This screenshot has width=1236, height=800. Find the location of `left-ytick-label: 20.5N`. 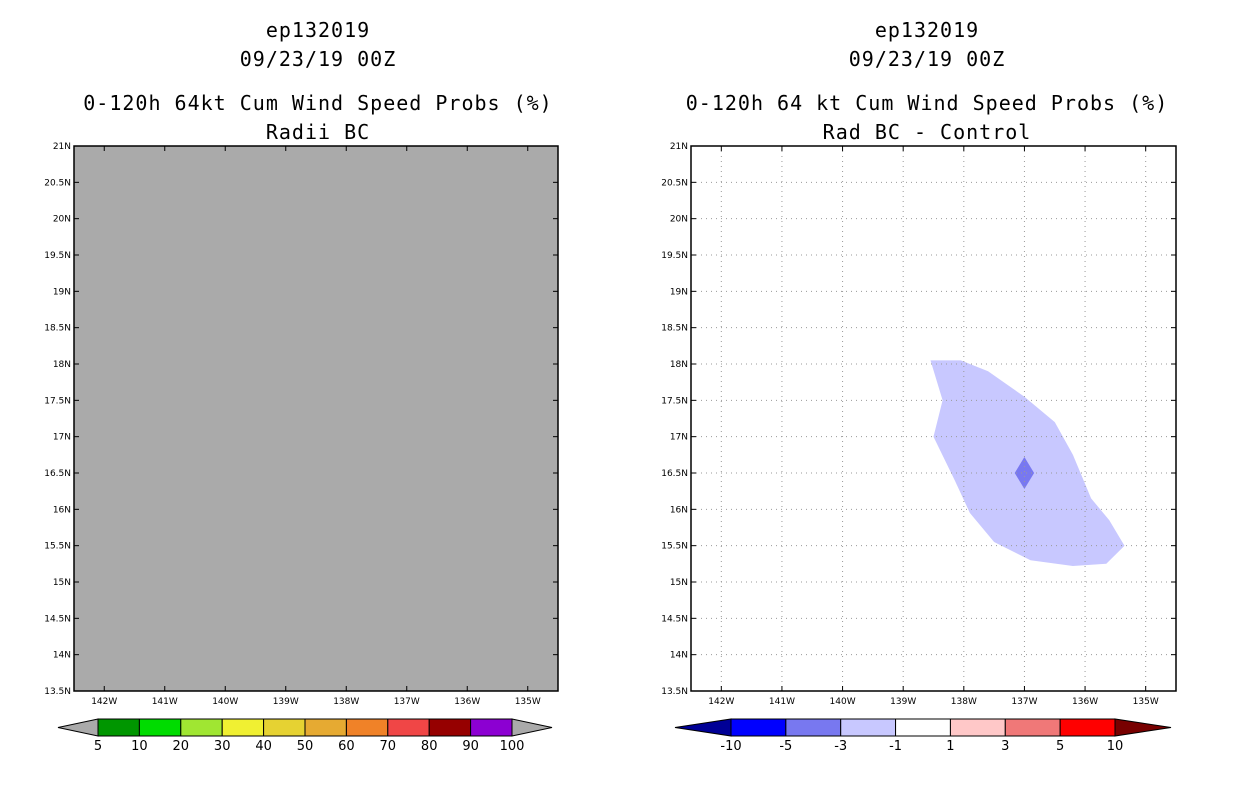

left-ytick-label: 20.5N is located at coordinates (57, 183).